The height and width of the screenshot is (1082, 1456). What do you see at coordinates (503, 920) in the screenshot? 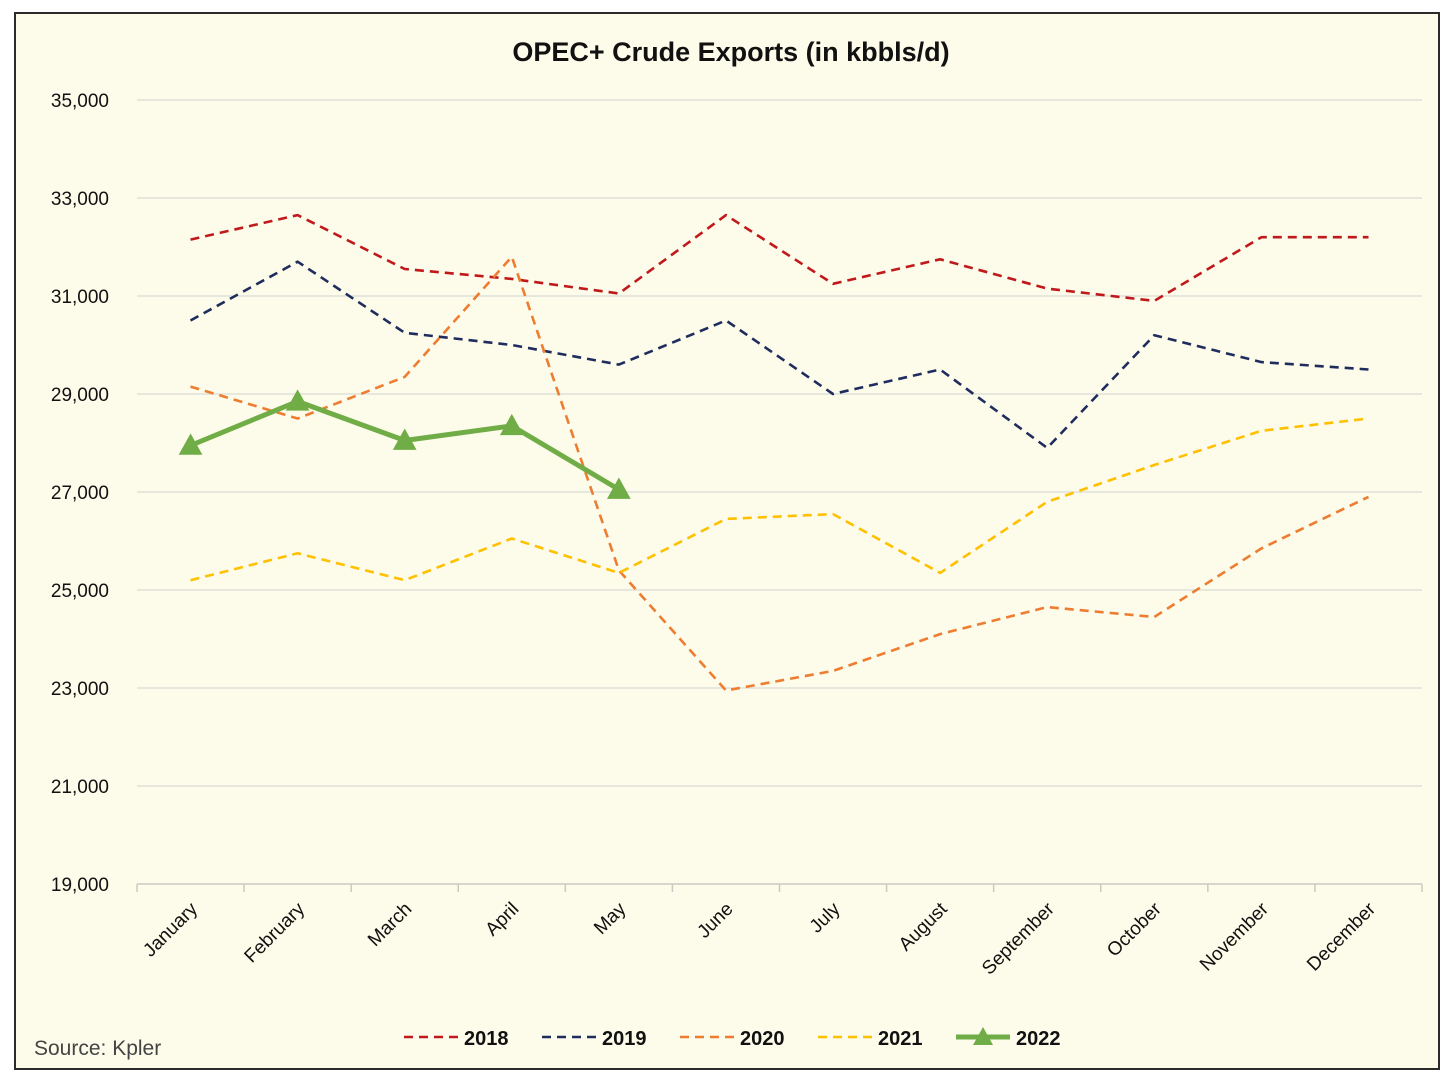
I see `x-tick-label: April` at bounding box center [503, 920].